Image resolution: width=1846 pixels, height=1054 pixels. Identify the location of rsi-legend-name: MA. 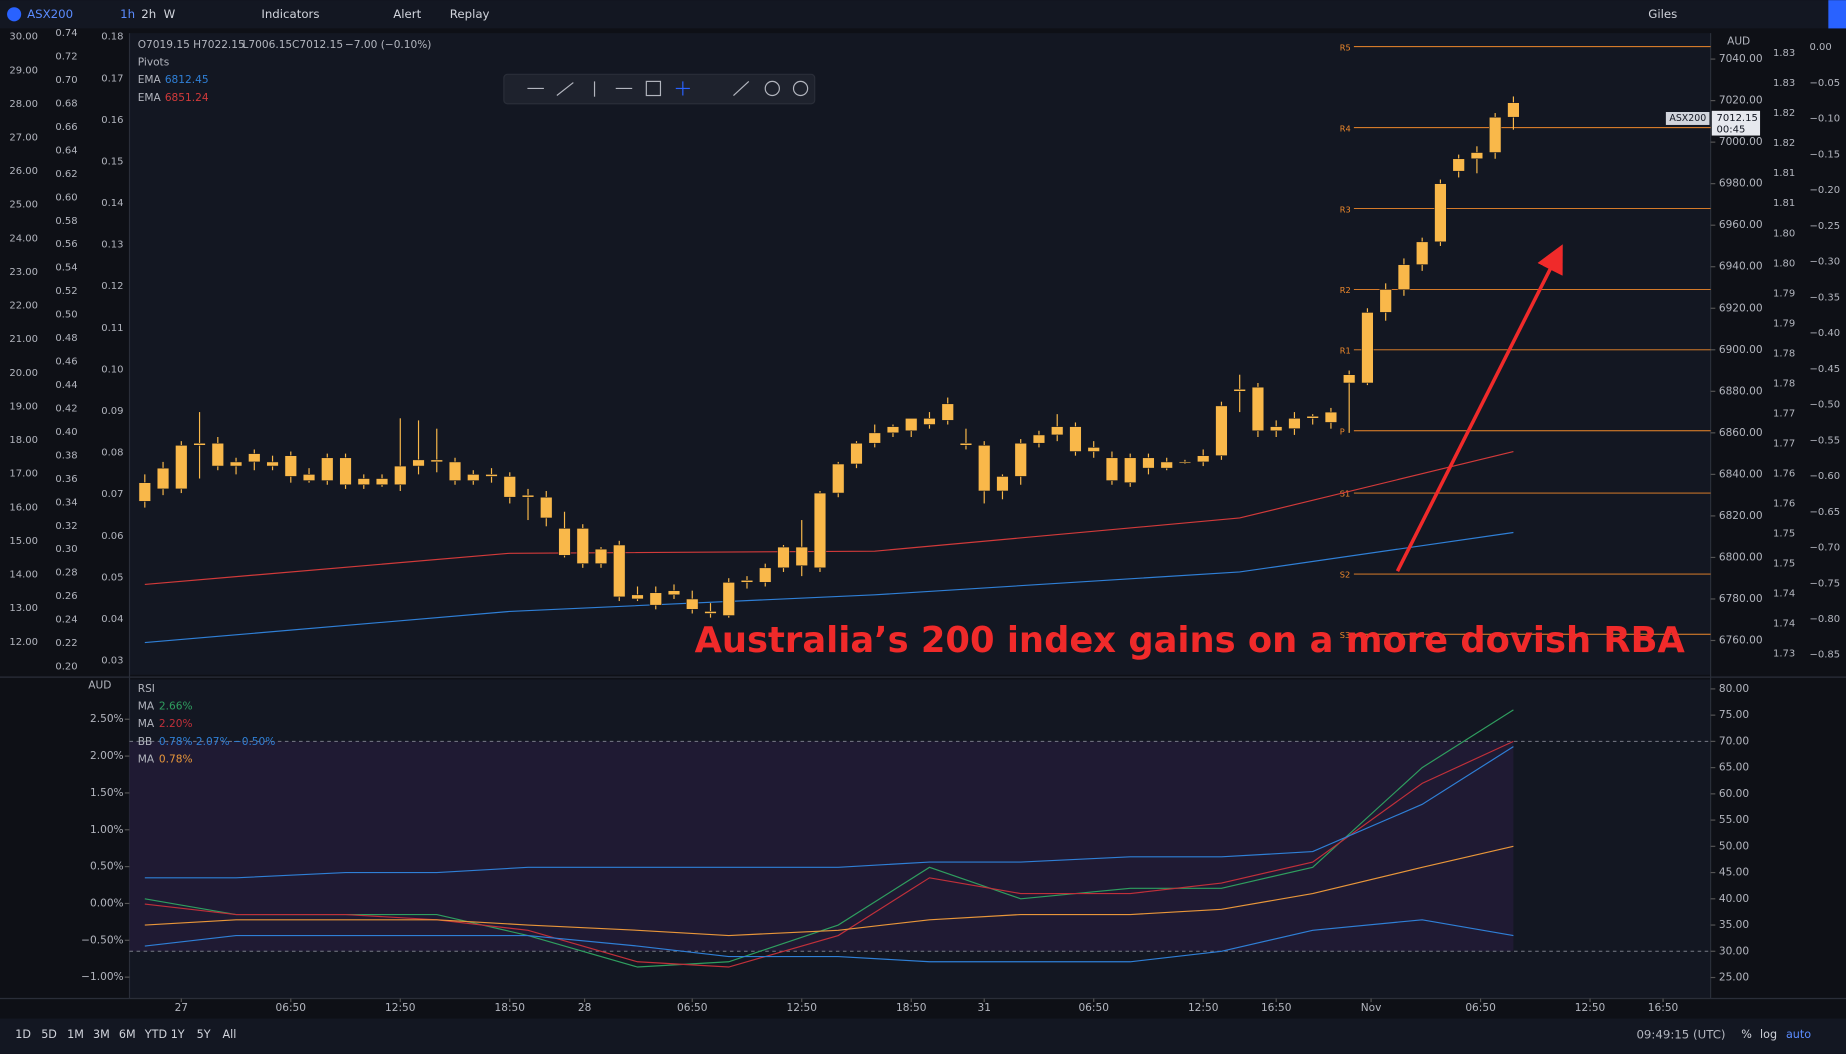
(146, 724).